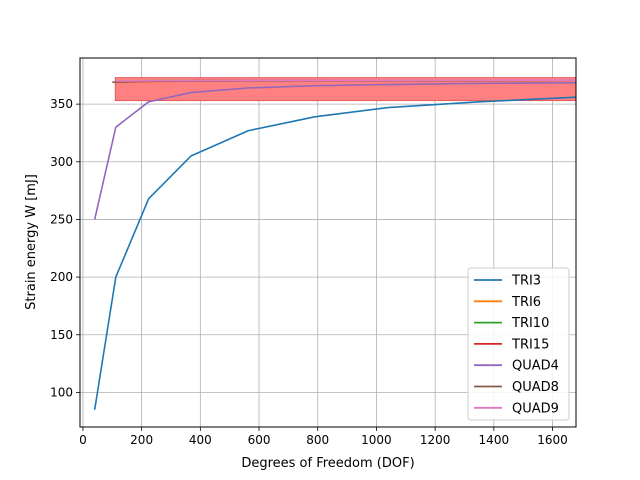 This screenshot has width=640, height=480. I want to click on y-tick-label: 200, so click(61, 277).